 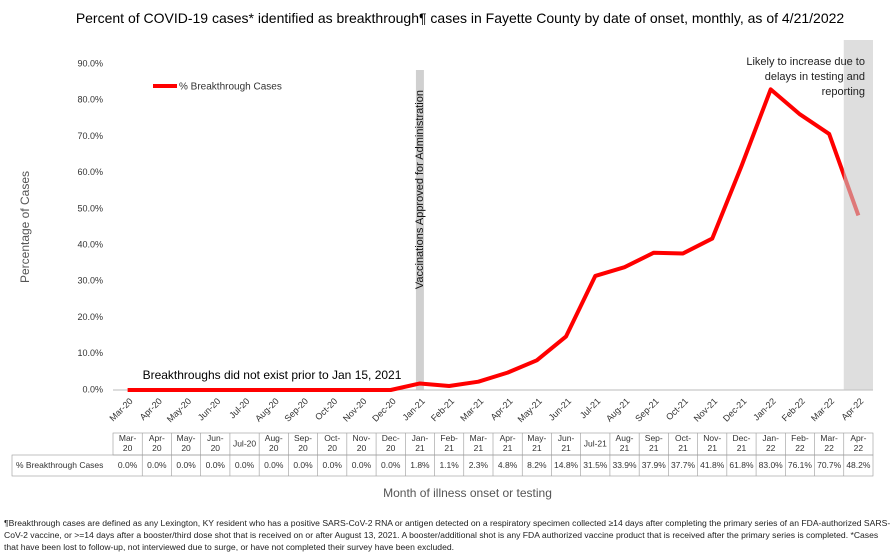 I want to click on table-header: Oct-20, so click(x=332, y=443).